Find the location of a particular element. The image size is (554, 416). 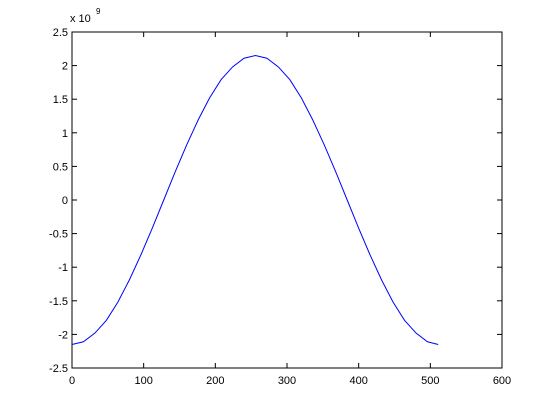

x-tick-label: 300 is located at coordinates (287, 381).